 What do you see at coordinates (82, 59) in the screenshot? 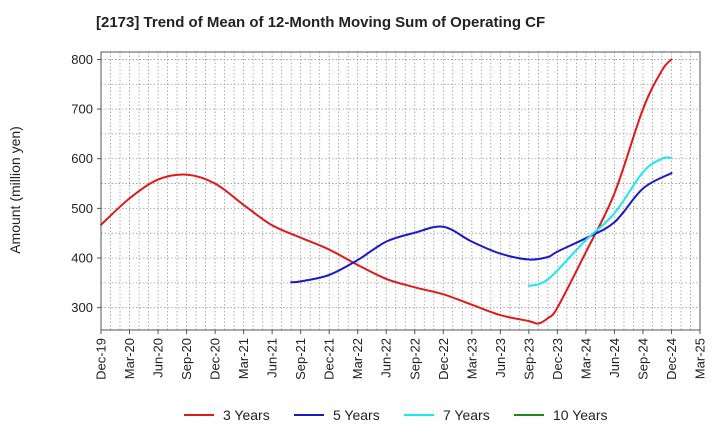
I see `y-tick-label: 800` at bounding box center [82, 59].